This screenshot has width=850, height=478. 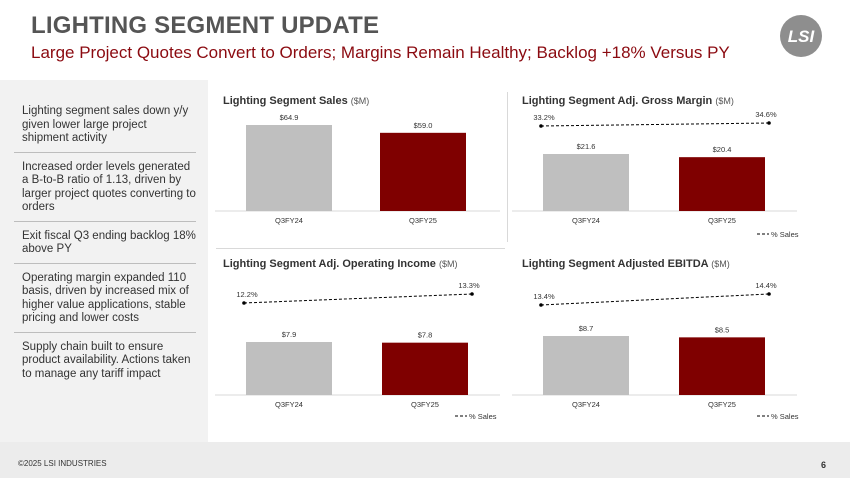 What do you see at coordinates (507, 167) in the screenshot?
I see `chart-divider-vertical` at bounding box center [507, 167].